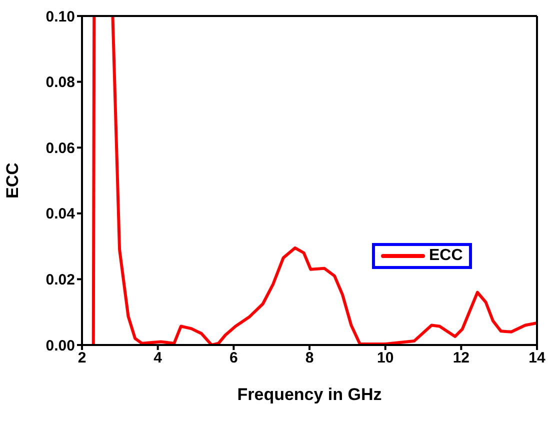  I want to click on x-tick-label: 12, so click(461, 358).